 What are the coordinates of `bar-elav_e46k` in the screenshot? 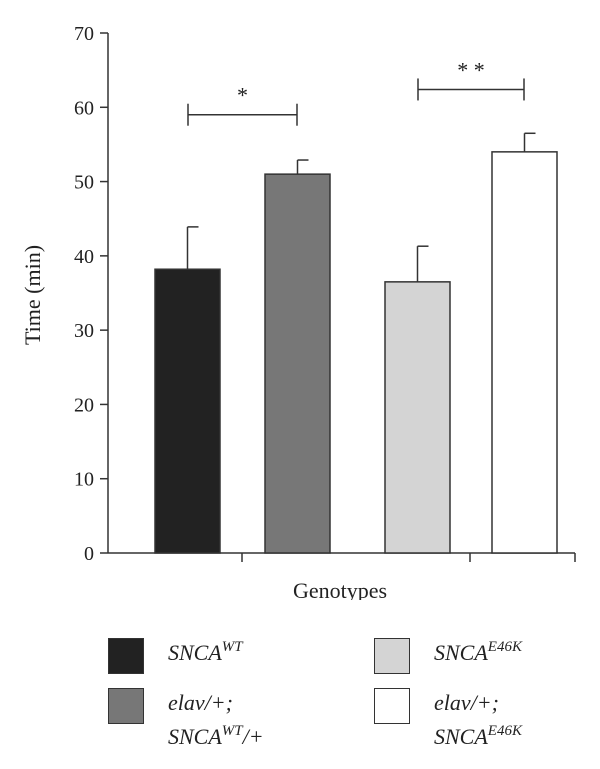 It's located at (524, 352).